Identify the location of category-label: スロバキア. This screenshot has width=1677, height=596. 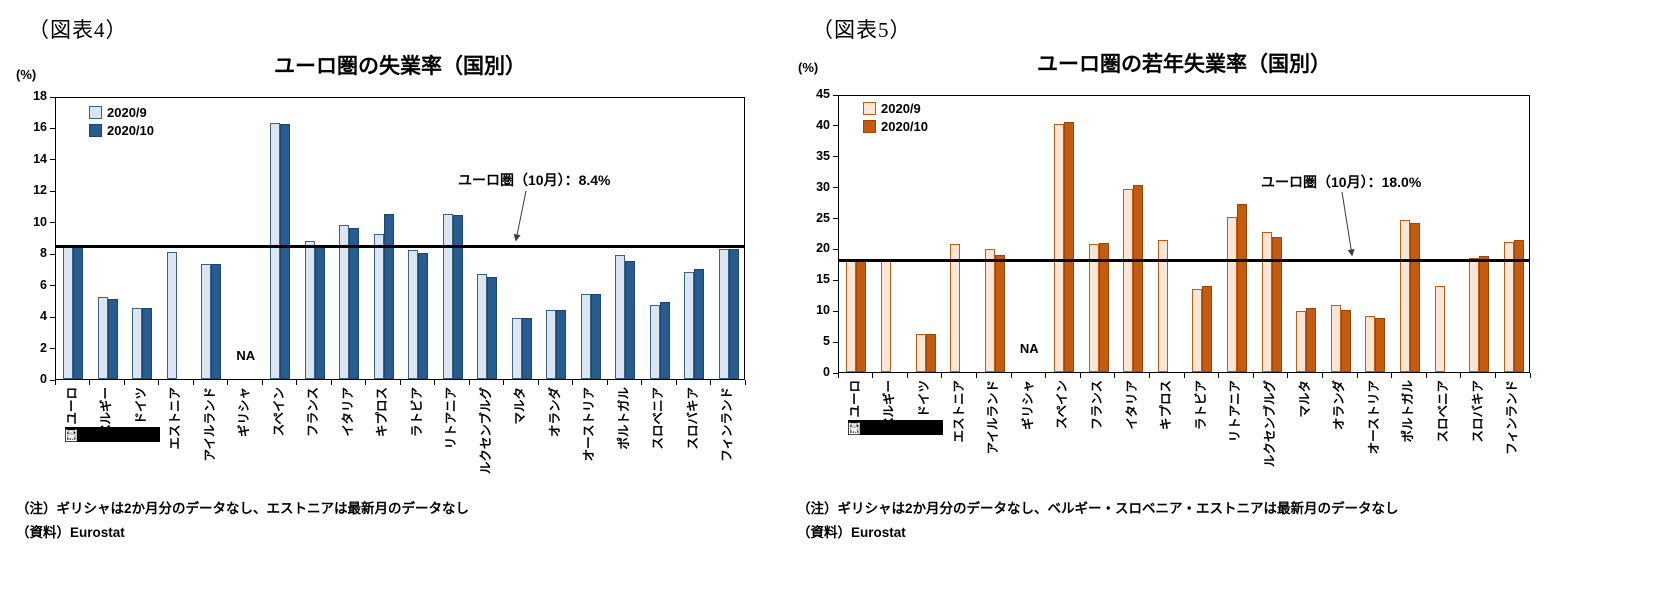
(1477, 411).